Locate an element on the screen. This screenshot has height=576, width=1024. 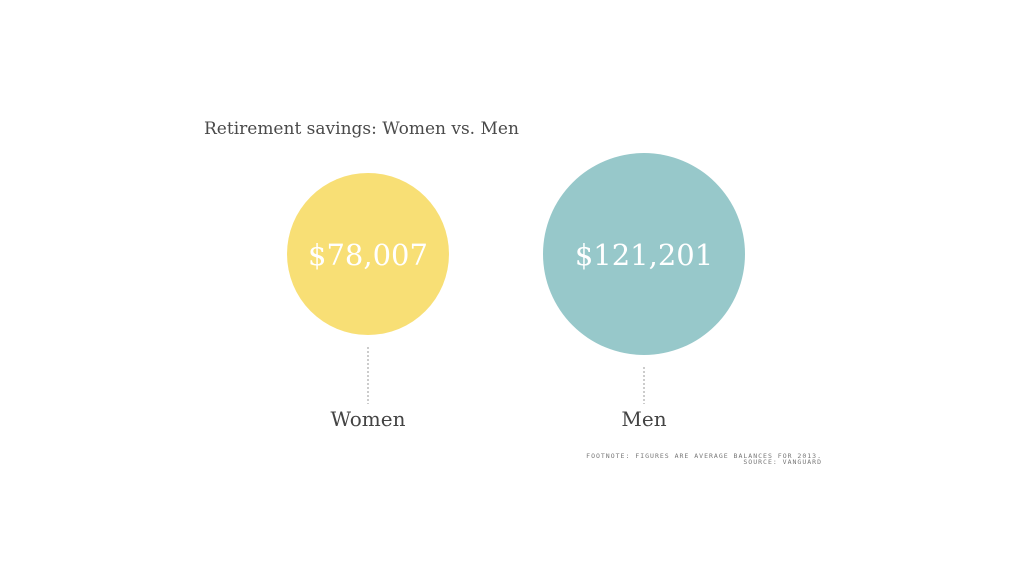
value-label-men: $121,201 is located at coordinates (644, 255).